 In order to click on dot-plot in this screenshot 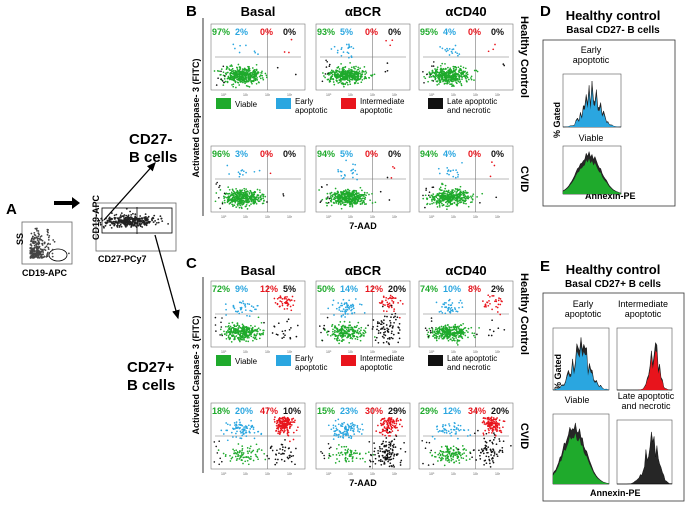, I will do `click(363, 179)`.